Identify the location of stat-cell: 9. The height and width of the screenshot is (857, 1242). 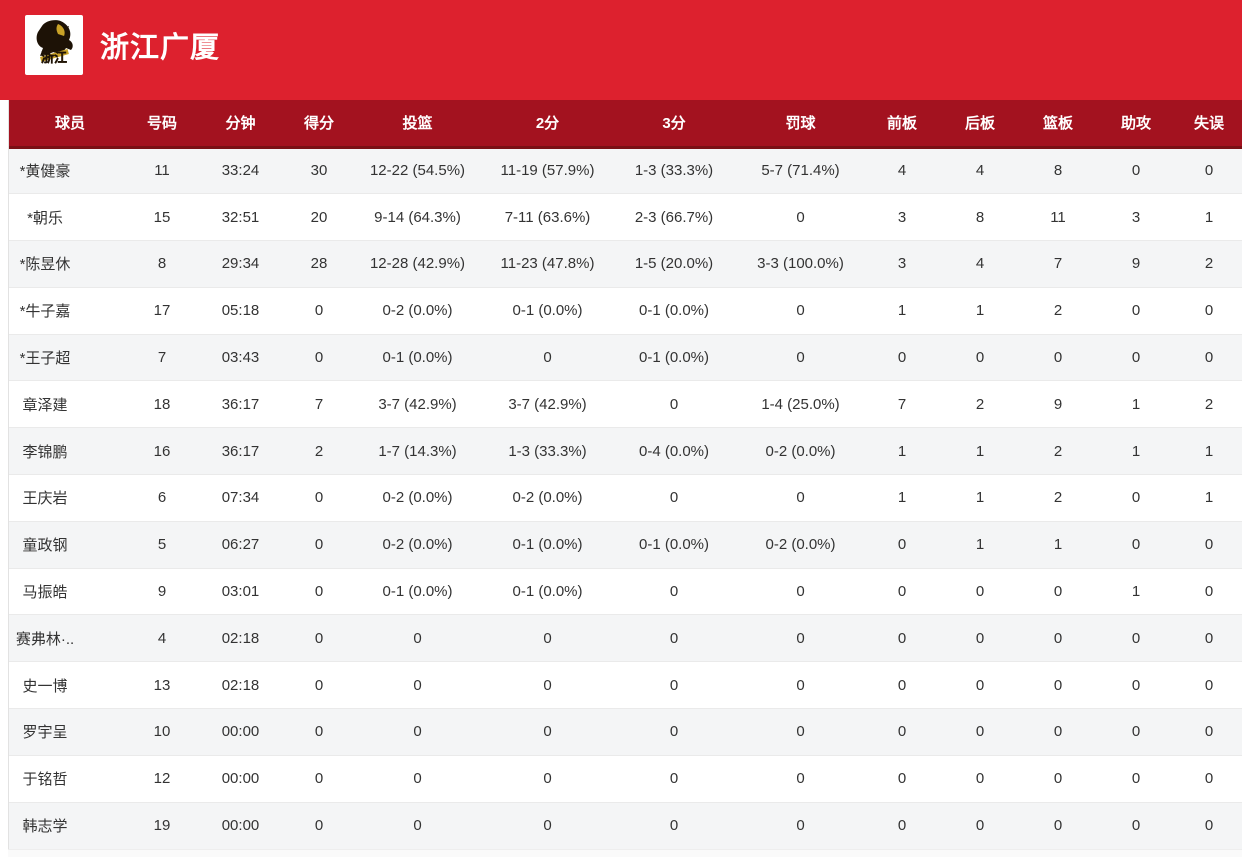
(1136, 264).